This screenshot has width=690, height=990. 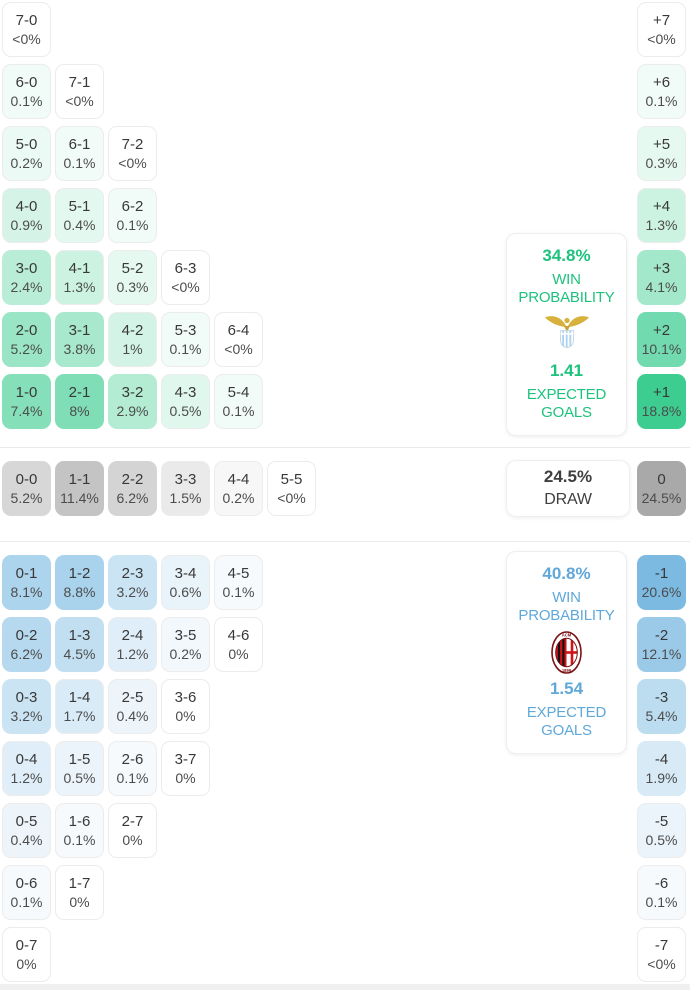 What do you see at coordinates (132, 277) in the screenshot?
I see `score-grid-row: 3-0 2.4% 4-1 1.3% 5-2 0.3% 6-3 <0%` at bounding box center [132, 277].